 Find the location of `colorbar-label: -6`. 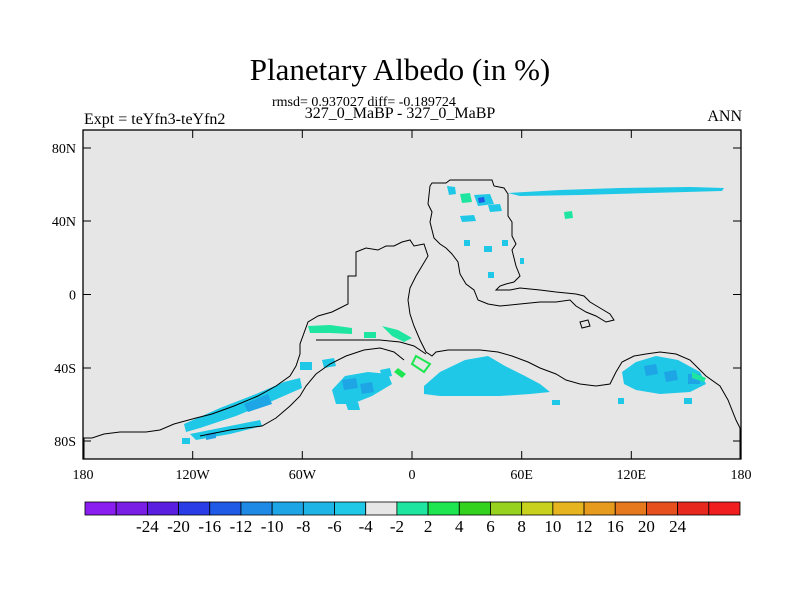

colorbar-label: -6 is located at coordinates (334, 526).